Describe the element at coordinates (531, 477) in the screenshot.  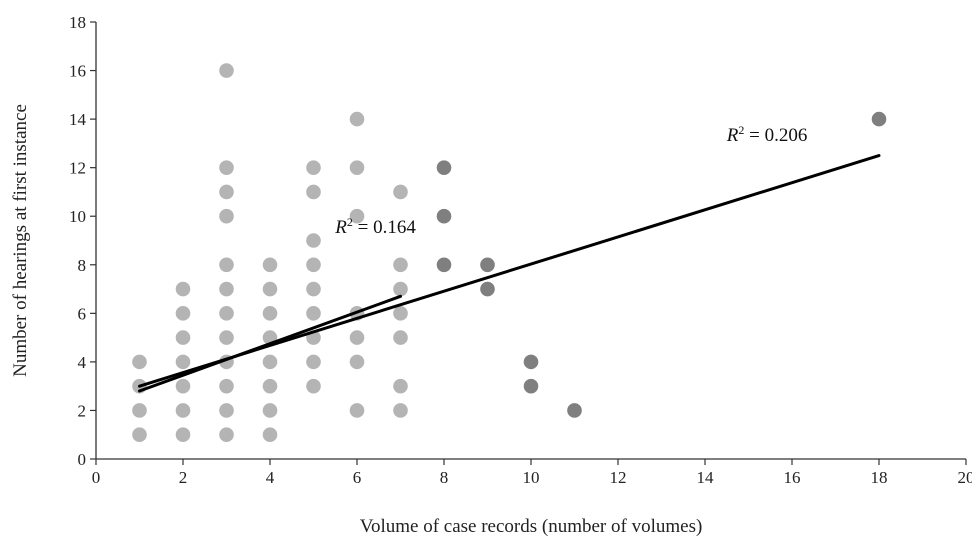
I see `x-tick-label: 10` at that location.